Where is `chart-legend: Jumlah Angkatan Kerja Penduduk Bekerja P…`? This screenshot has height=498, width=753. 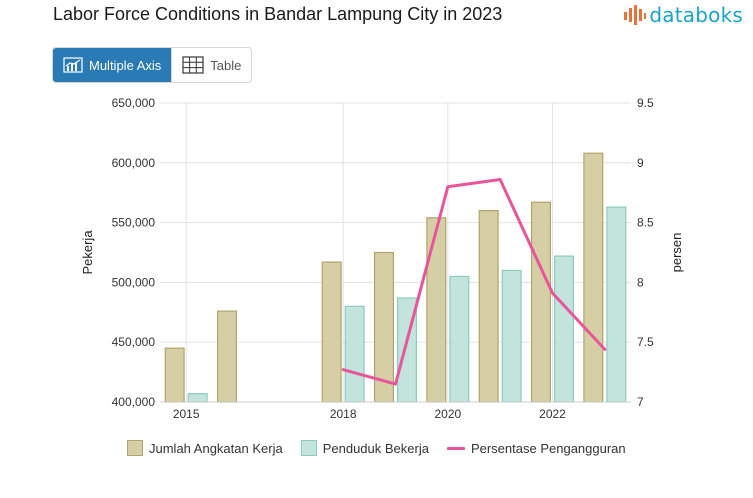
chart-legend: Jumlah Angkatan Kerja Penduduk Bekerja P… is located at coordinates (385, 448).